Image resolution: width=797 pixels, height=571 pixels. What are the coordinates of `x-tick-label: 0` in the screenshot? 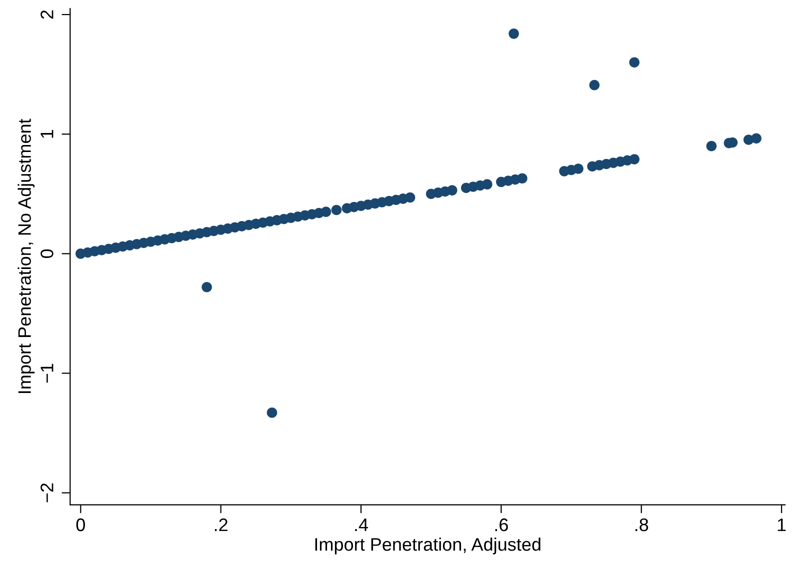 It's located at (80, 525).